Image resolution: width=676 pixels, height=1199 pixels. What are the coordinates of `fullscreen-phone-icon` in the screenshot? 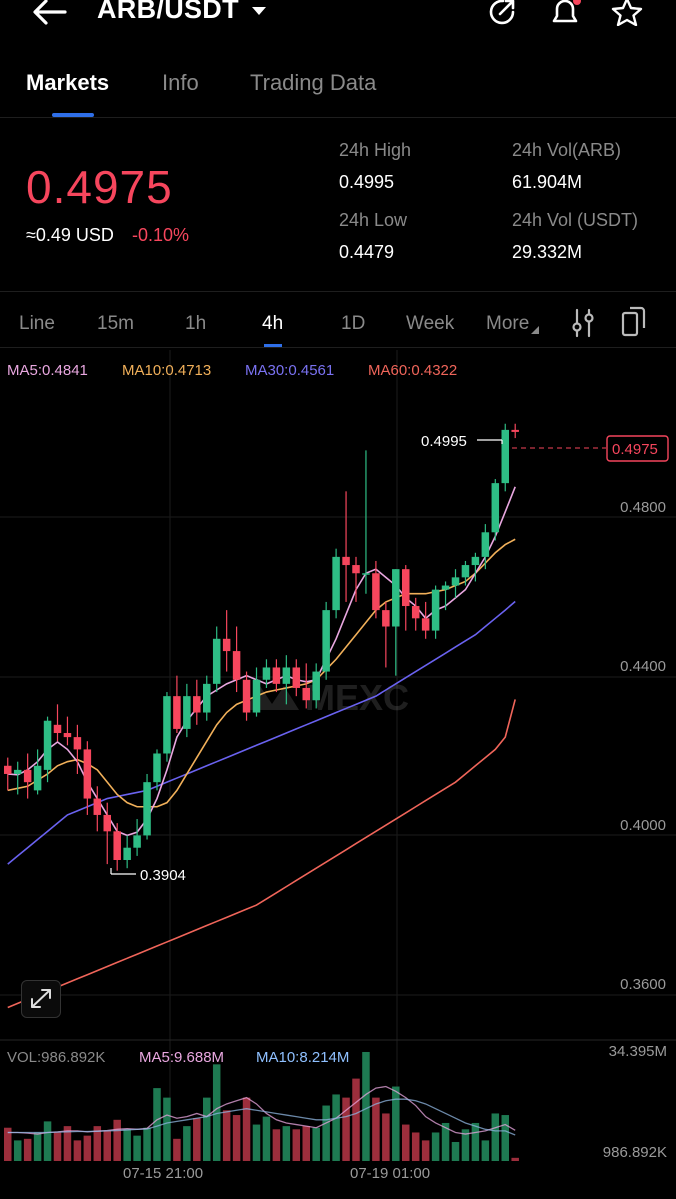 It's located at (634, 322).